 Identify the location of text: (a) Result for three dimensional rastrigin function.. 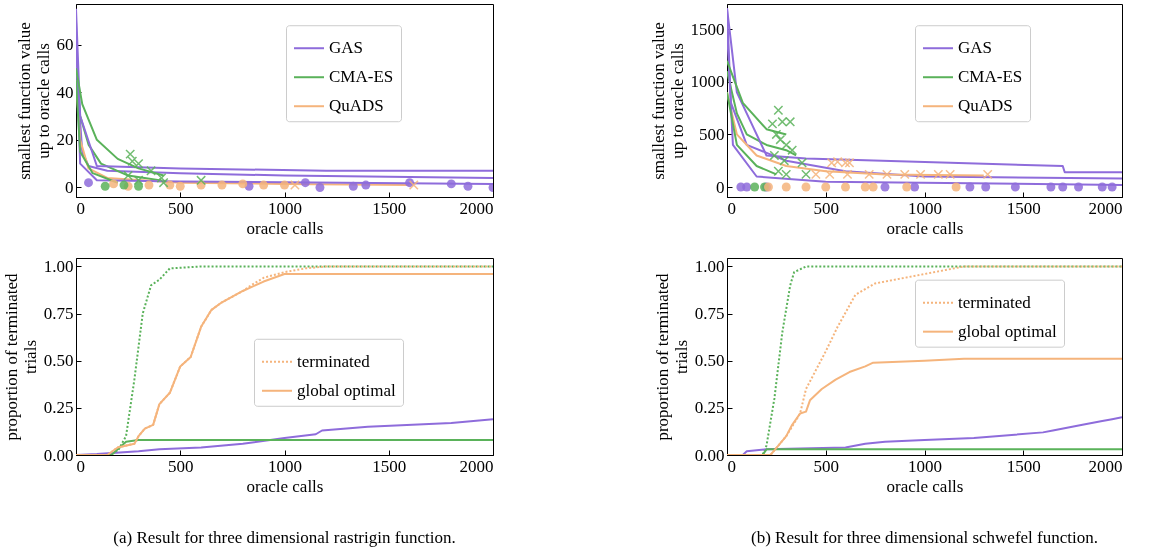
(284, 537).